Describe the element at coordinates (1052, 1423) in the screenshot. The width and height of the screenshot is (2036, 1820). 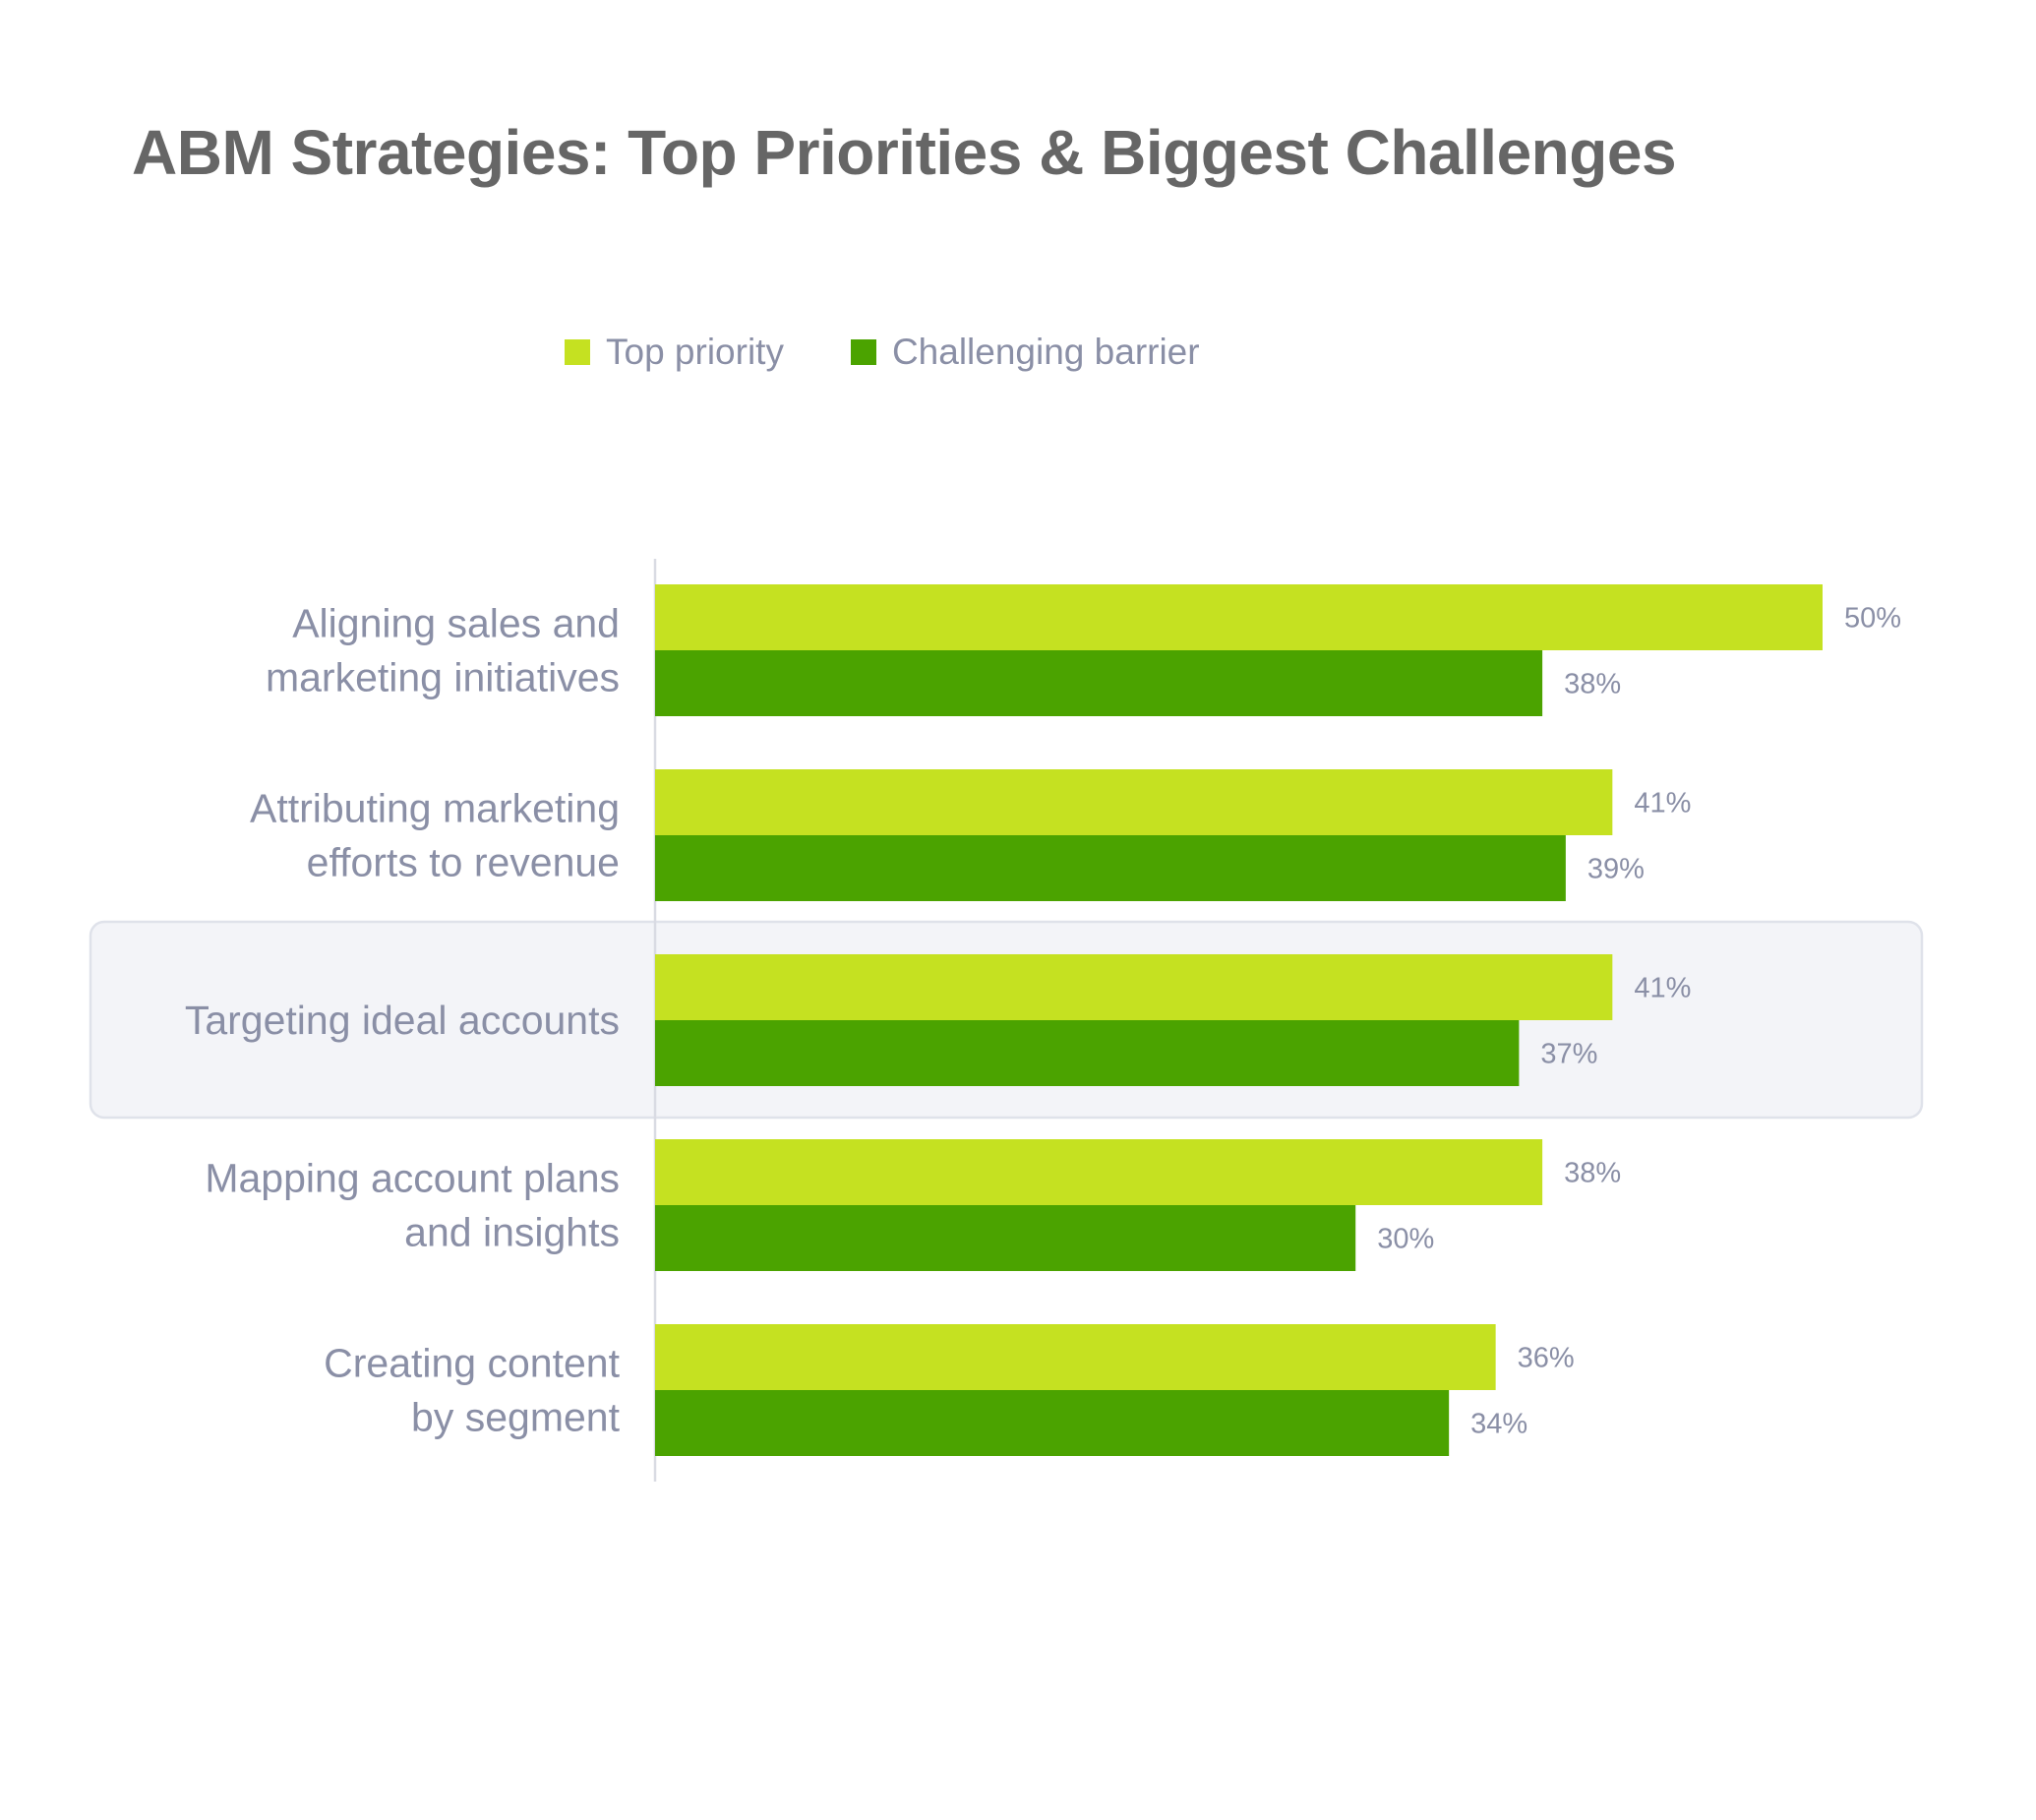
I see `bar-challenging-barrier-creating-content-by-segment` at that location.